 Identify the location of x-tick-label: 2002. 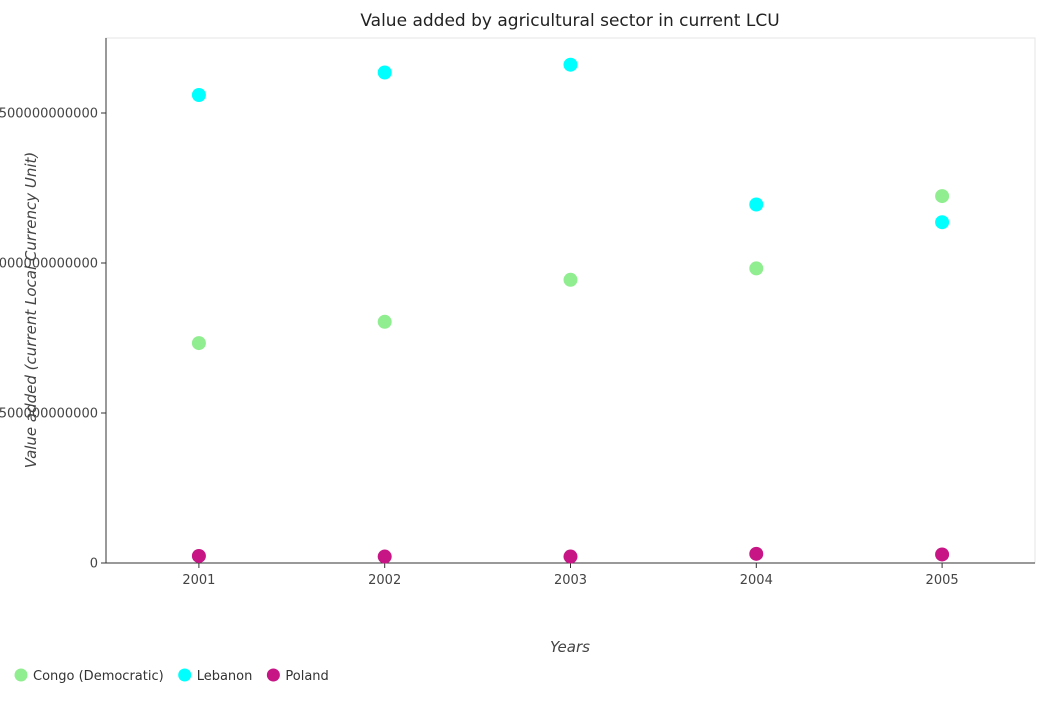
(384, 580).